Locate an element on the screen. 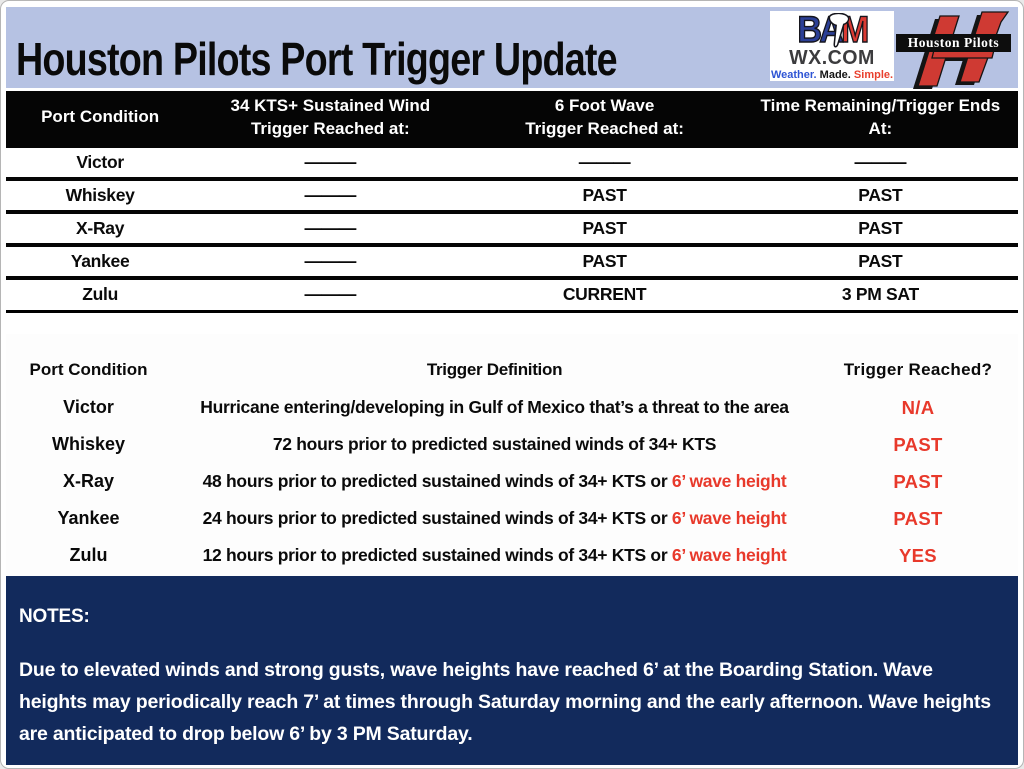 The image size is (1024, 769). notes-label: NOTES: is located at coordinates (54, 616).